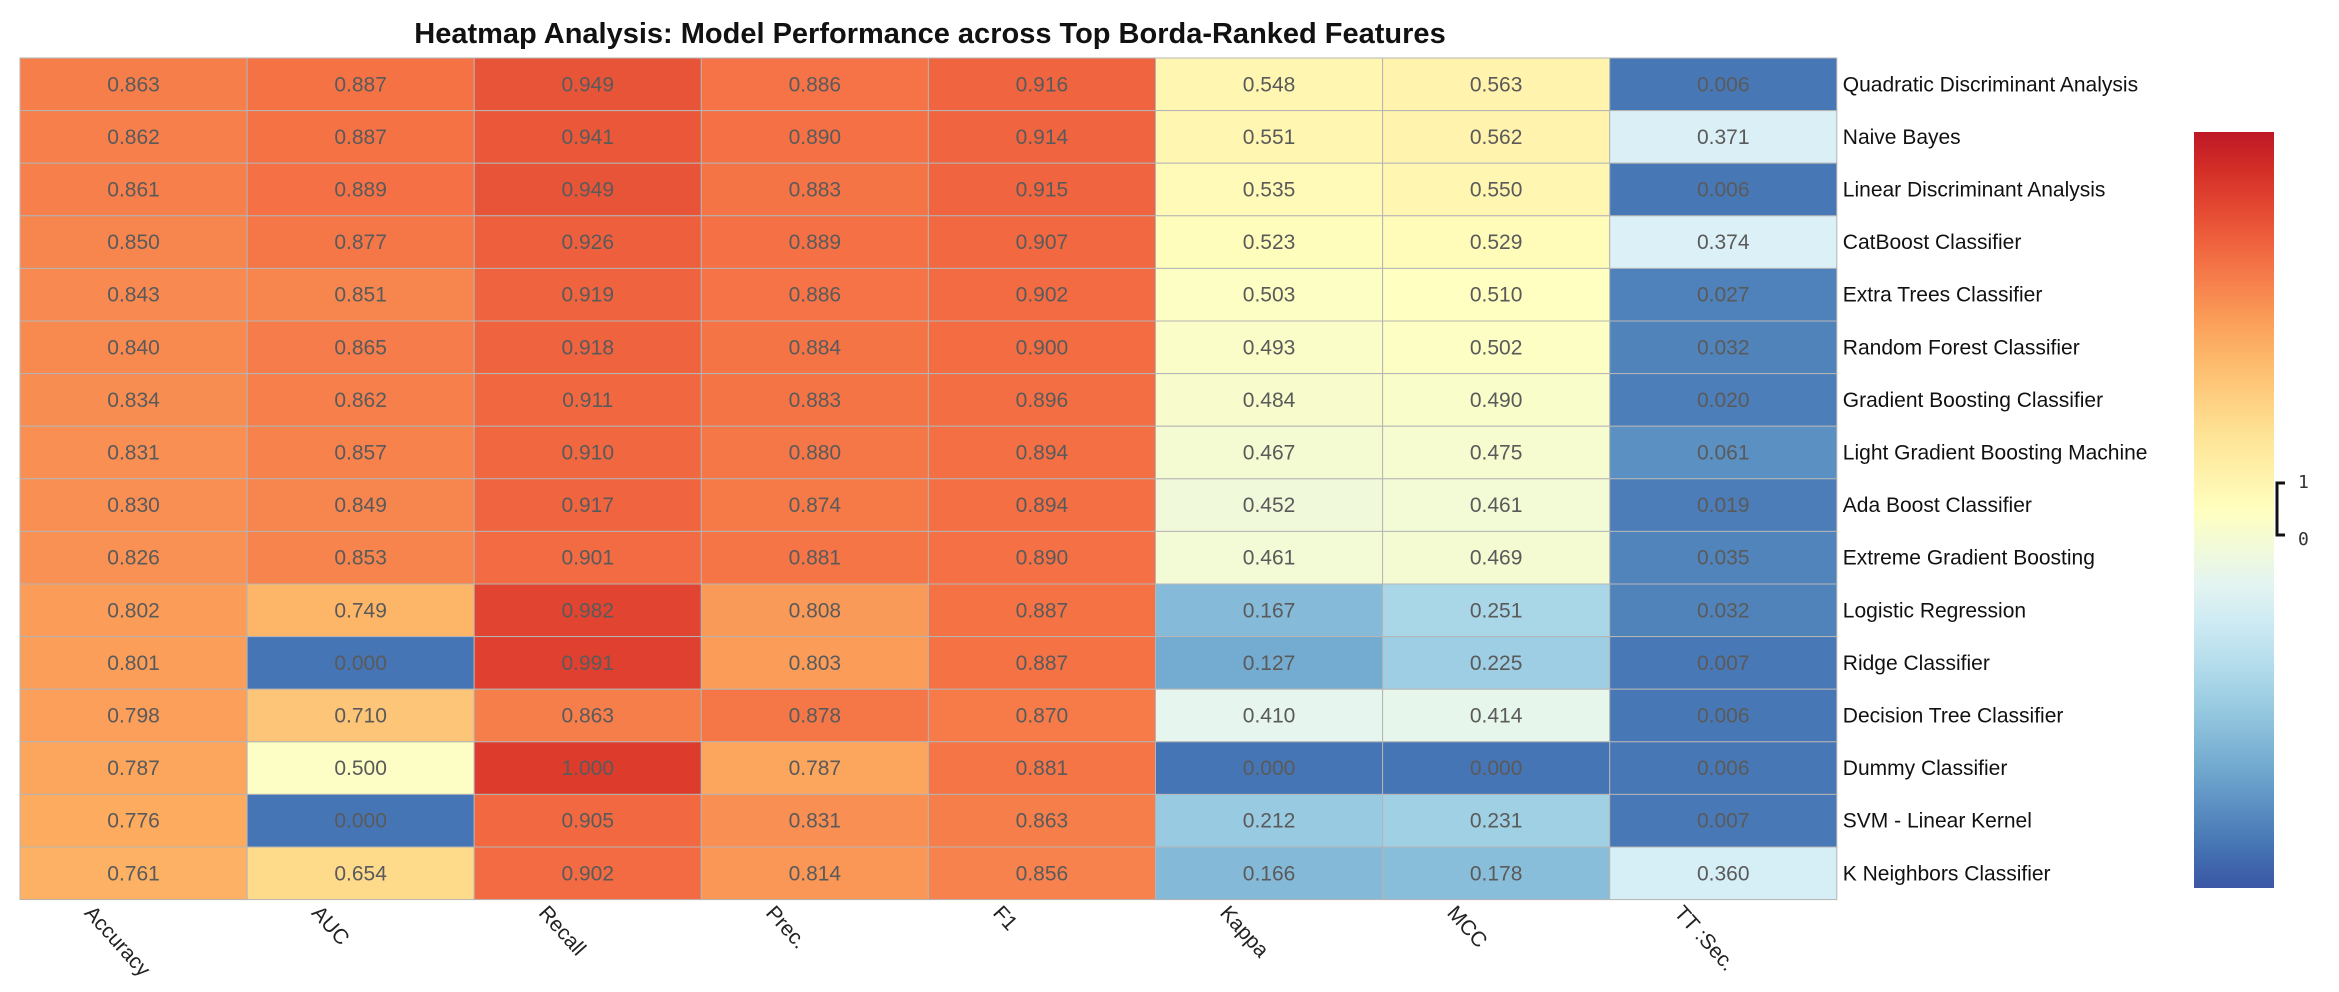 The width and height of the screenshot is (2339, 992). Describe the element at coordinates (133, 453) in the screenshot. I see `cell-value-label: 0.831` at that location.